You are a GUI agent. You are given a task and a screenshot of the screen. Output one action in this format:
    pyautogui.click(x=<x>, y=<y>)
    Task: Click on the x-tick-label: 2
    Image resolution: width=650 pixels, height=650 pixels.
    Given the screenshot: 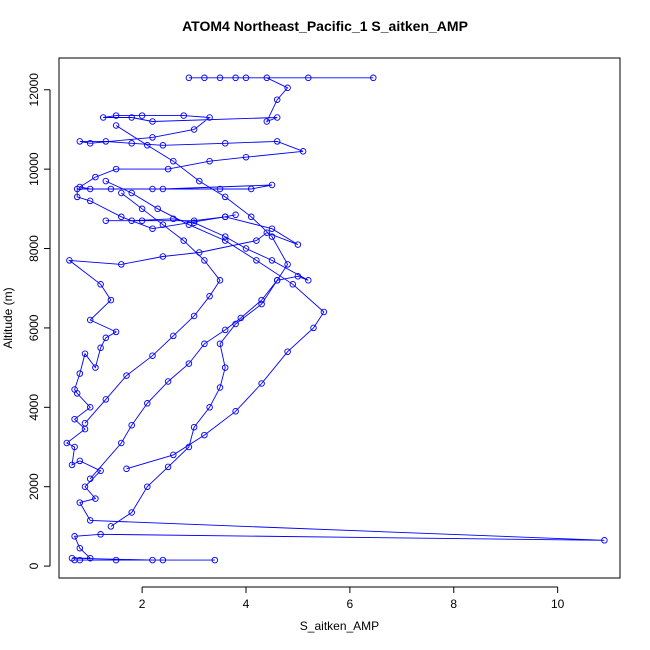 What is the action you would take?
    pyautogui.click(x=142, y=604)
    